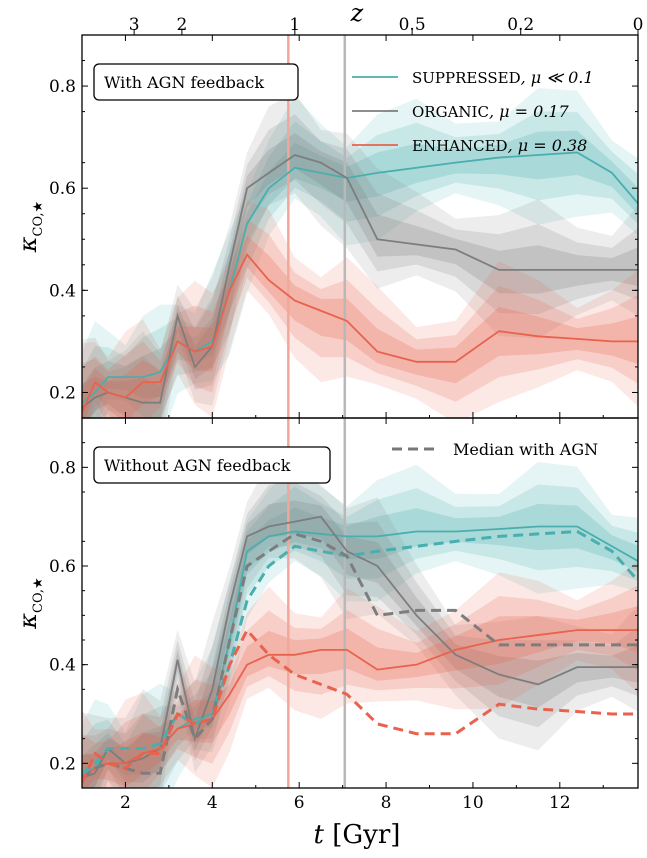  Describe the element at coordinates (184, 82) in the screenshot. I see `panel-label: With AGN feedback` at that location.